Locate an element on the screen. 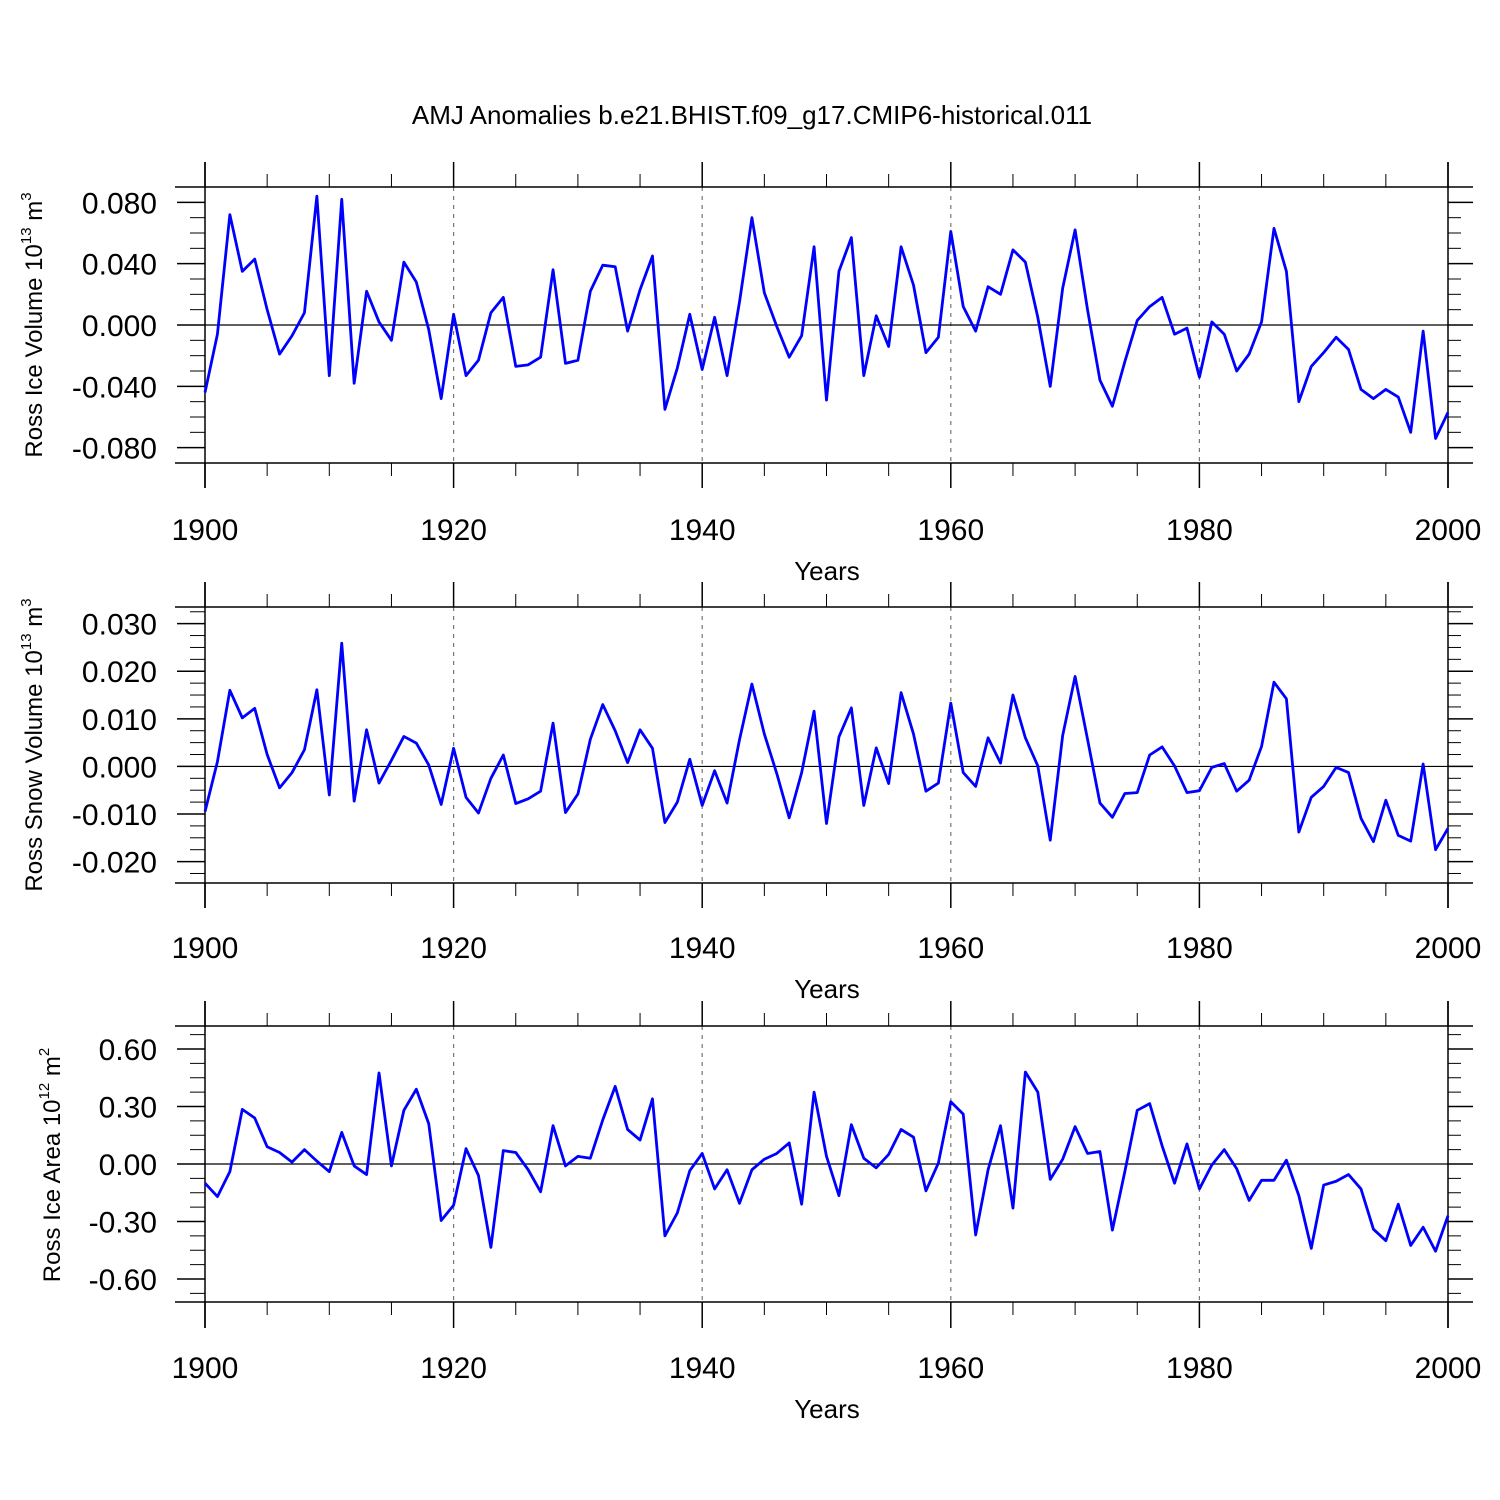 The height and width of the screenshot is (1500, 1500). y-axis-label-text: Ross Snow Volume 10 is located at coordinates (34, 770).